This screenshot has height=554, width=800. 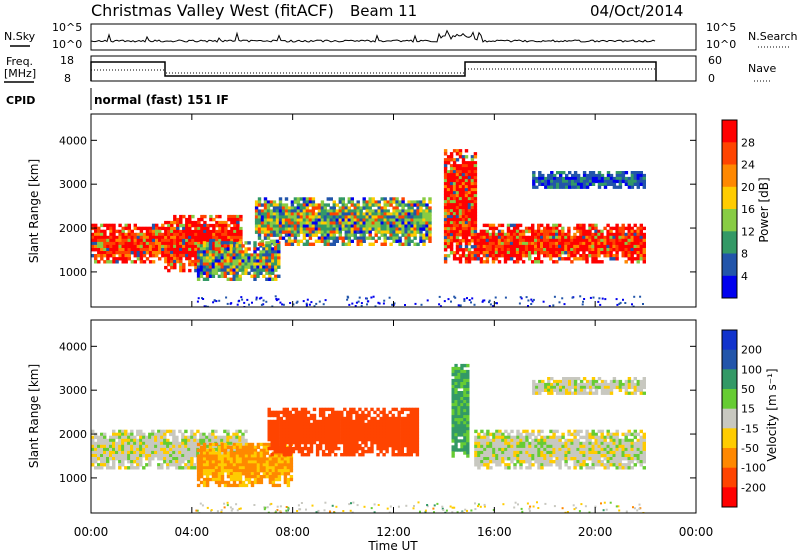 I want to click on freq-tick-top: 18, so click(x=67, y=60).